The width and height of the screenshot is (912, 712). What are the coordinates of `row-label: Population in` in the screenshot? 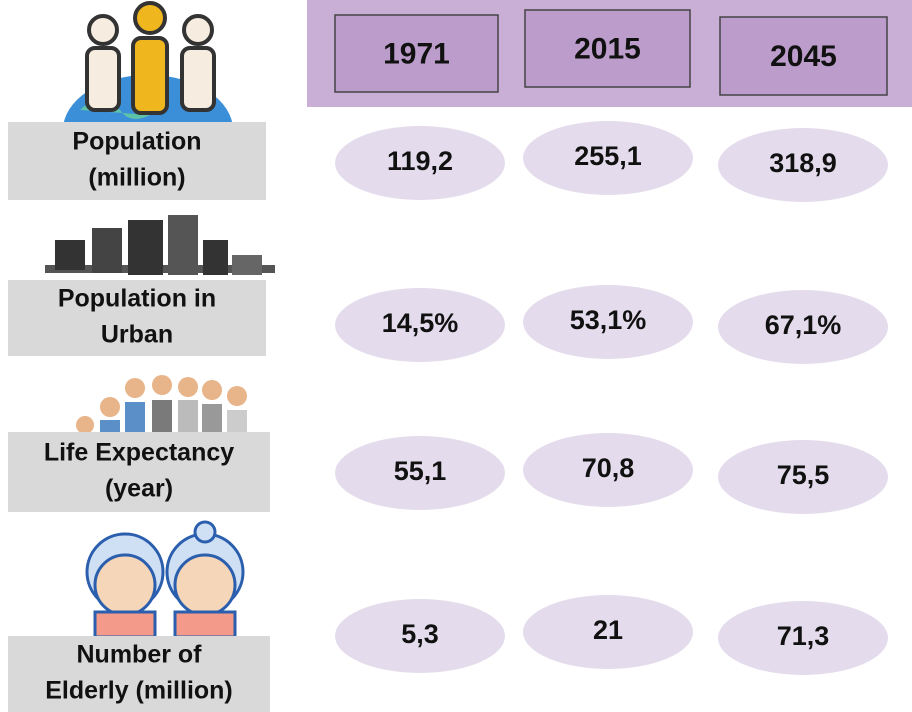 It's located at (137, 299).